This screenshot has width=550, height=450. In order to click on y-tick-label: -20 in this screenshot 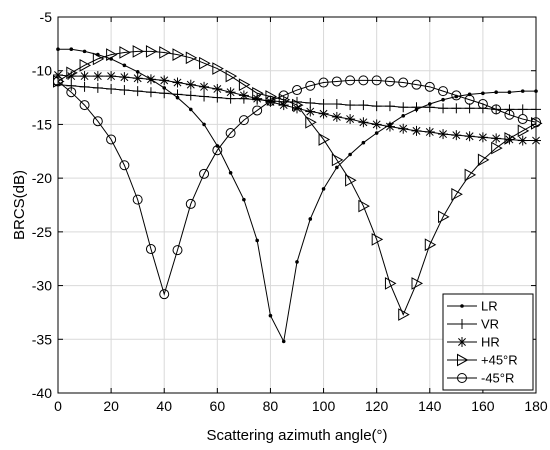, I will do `click(42, 178)`.